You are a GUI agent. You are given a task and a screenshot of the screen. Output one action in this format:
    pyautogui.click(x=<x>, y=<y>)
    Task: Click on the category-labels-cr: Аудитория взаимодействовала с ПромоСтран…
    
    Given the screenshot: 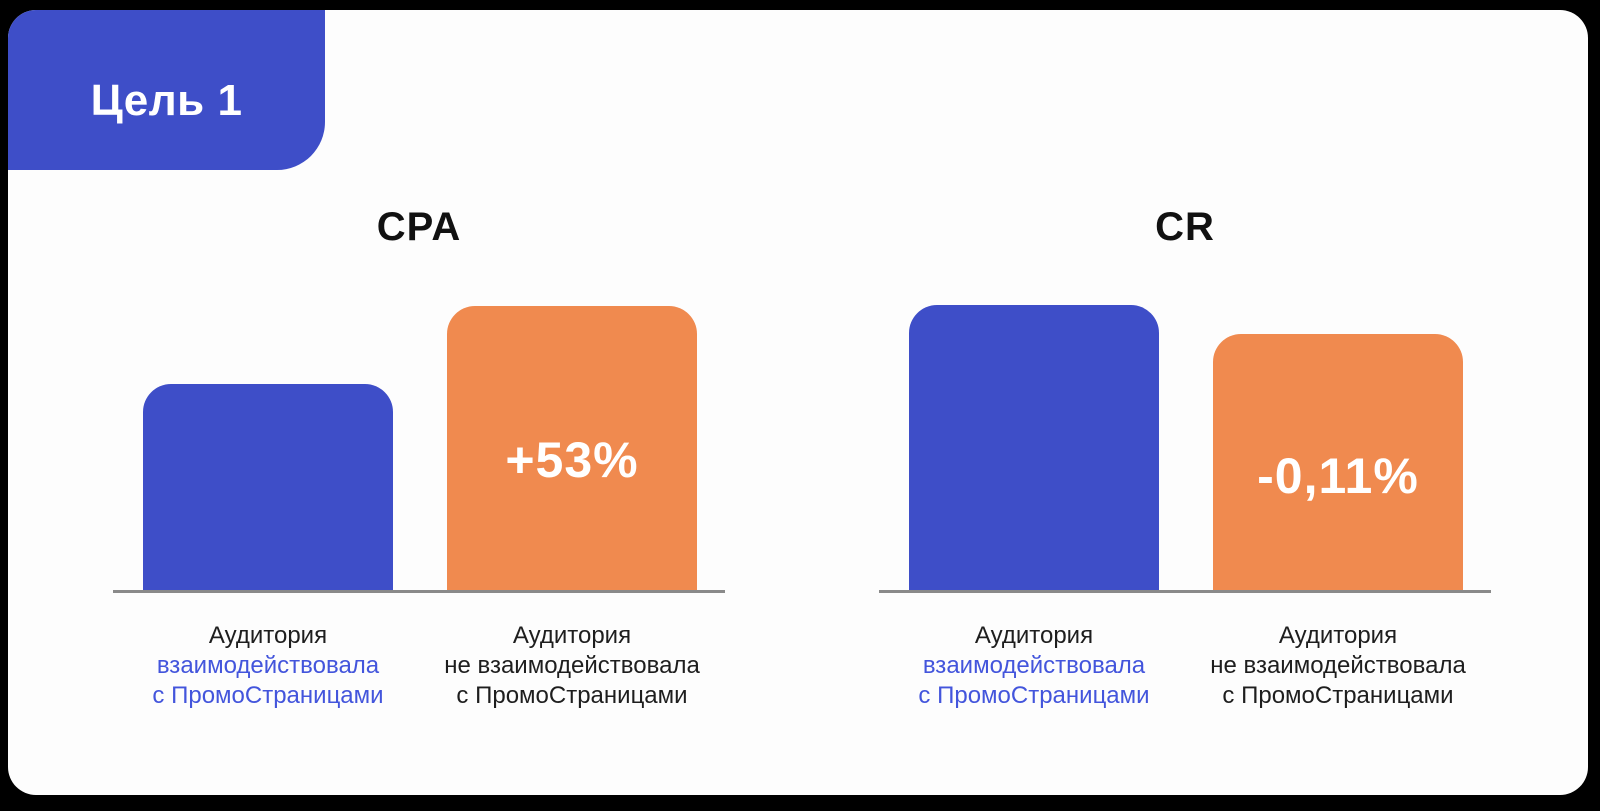 What is the action you would take?
    pyautogui.click(x=1185, y=676)
    